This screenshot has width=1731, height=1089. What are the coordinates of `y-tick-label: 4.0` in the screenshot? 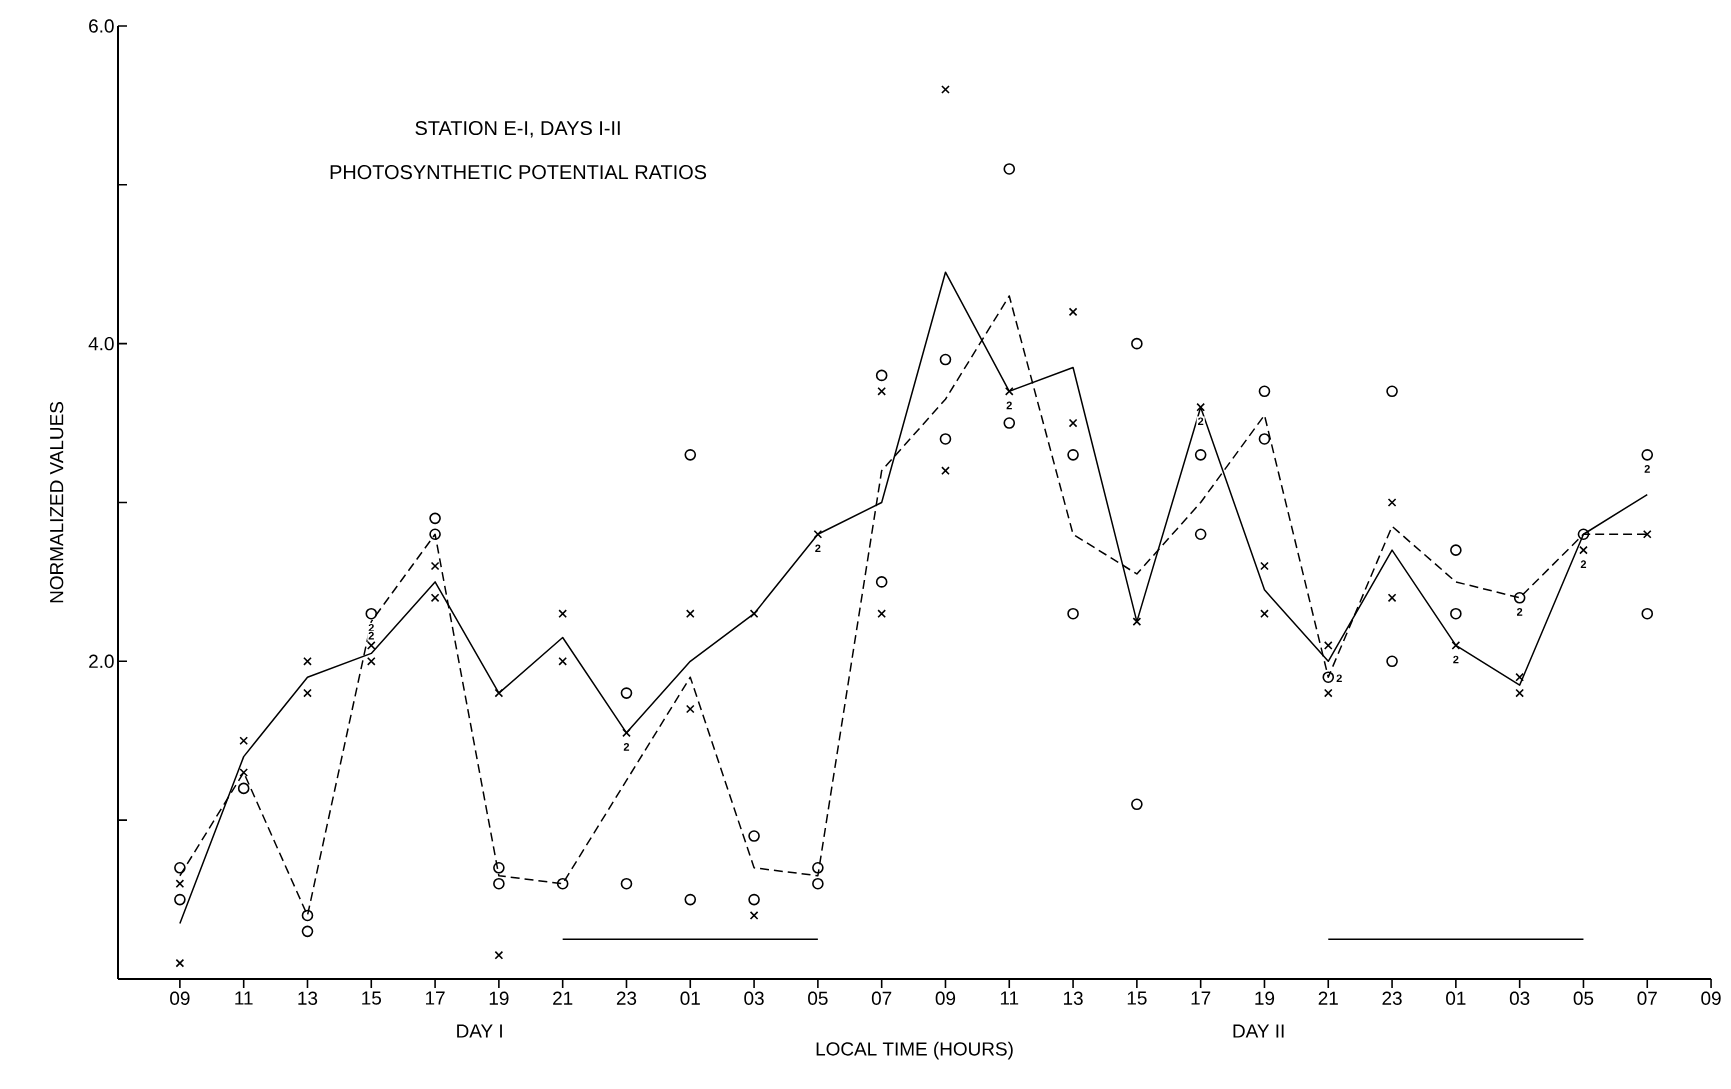 It's located at (101, 343).